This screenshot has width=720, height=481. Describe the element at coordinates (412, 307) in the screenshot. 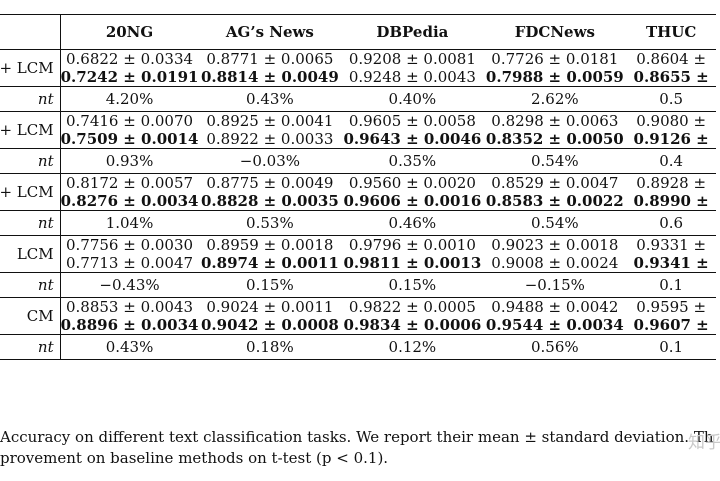

I see `baseline-value: 0.9822 ± 0.0005` at that location.